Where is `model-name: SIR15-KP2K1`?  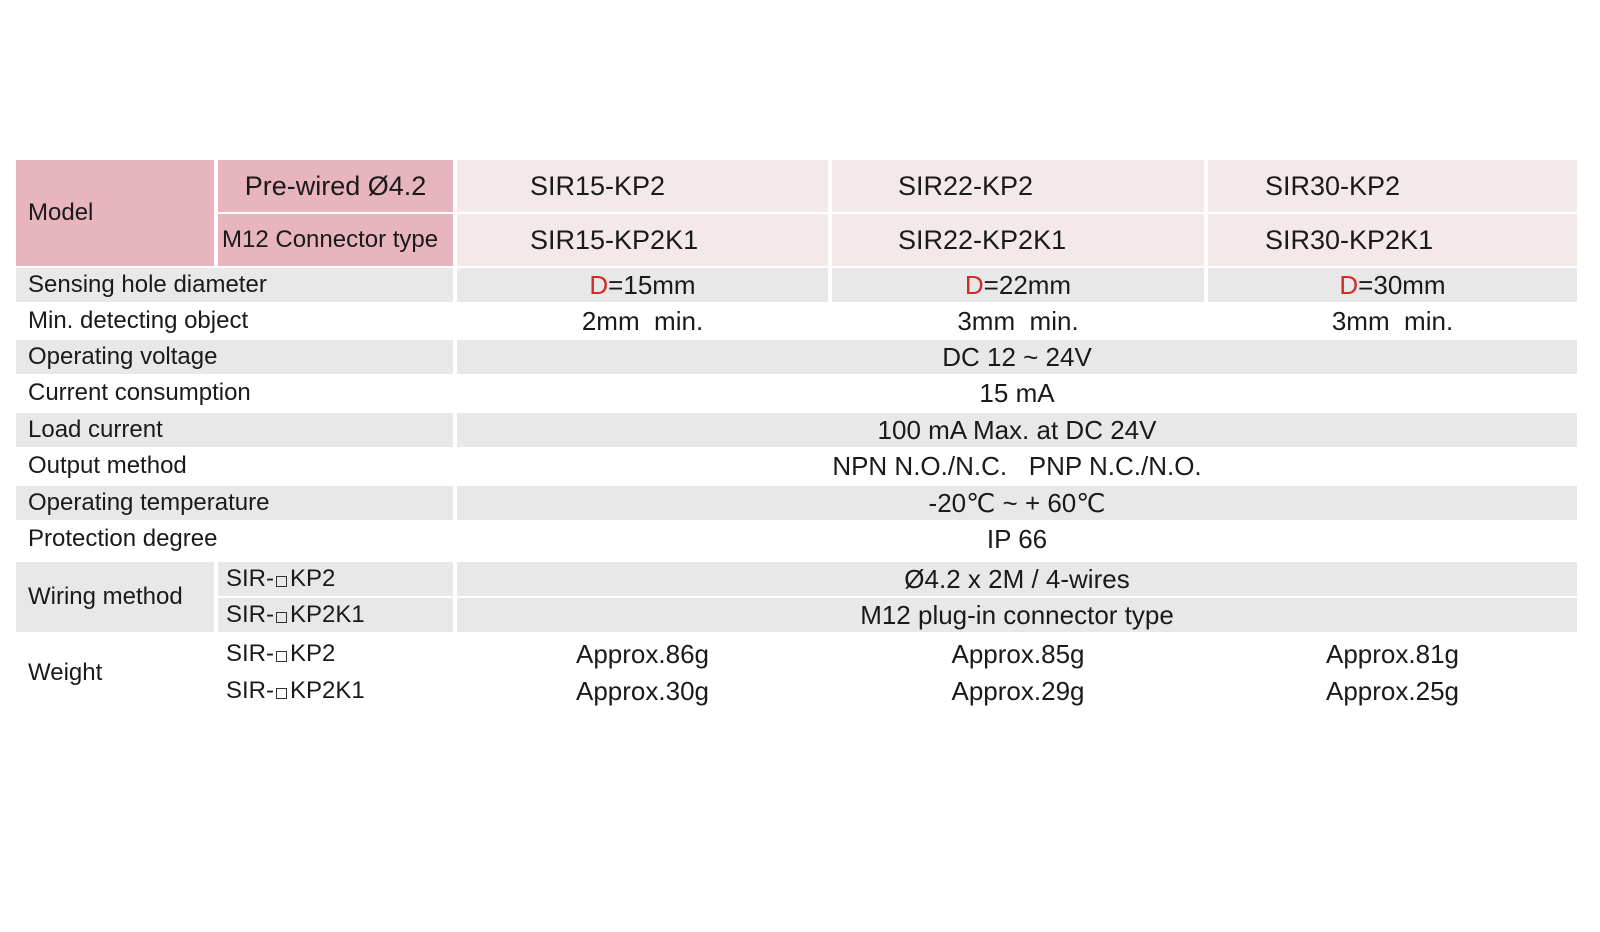
model-name: SIR15-KP2K1 is located at coordinates (614, 239).